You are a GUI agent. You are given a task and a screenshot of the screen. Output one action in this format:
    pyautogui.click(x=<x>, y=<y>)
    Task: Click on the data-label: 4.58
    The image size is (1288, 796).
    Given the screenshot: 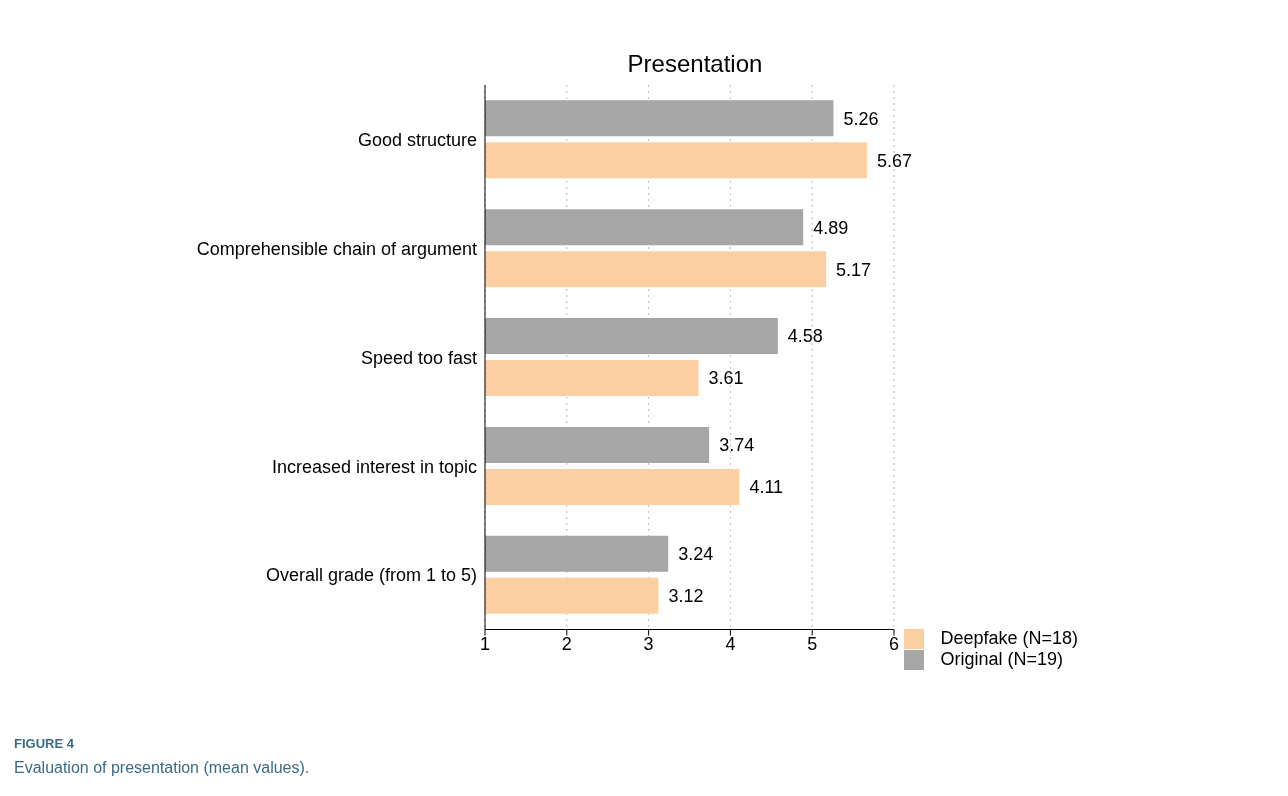 What is the action you would take?
    pyautogui.click(x=805, y=336)
    